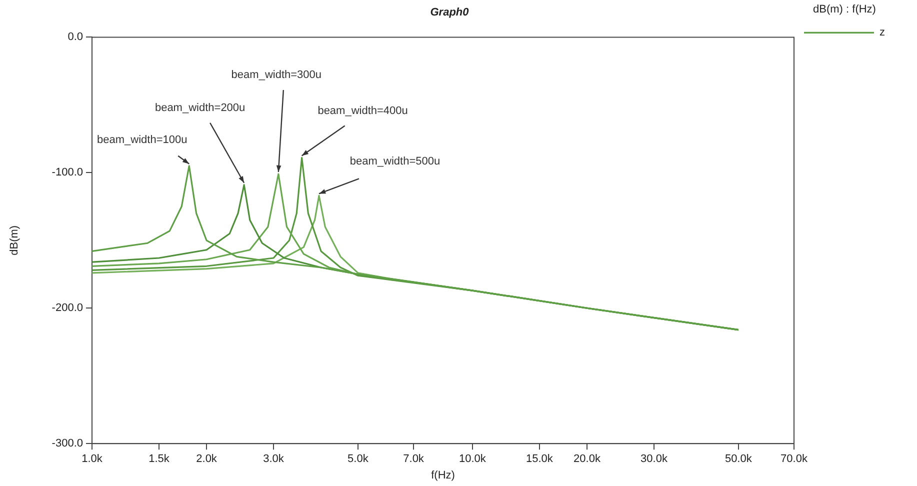  What do you see at coordinates (587, 459) in the screenshot?
I see `x-tick-label: 20.0k` at bounding box center [587, 459].